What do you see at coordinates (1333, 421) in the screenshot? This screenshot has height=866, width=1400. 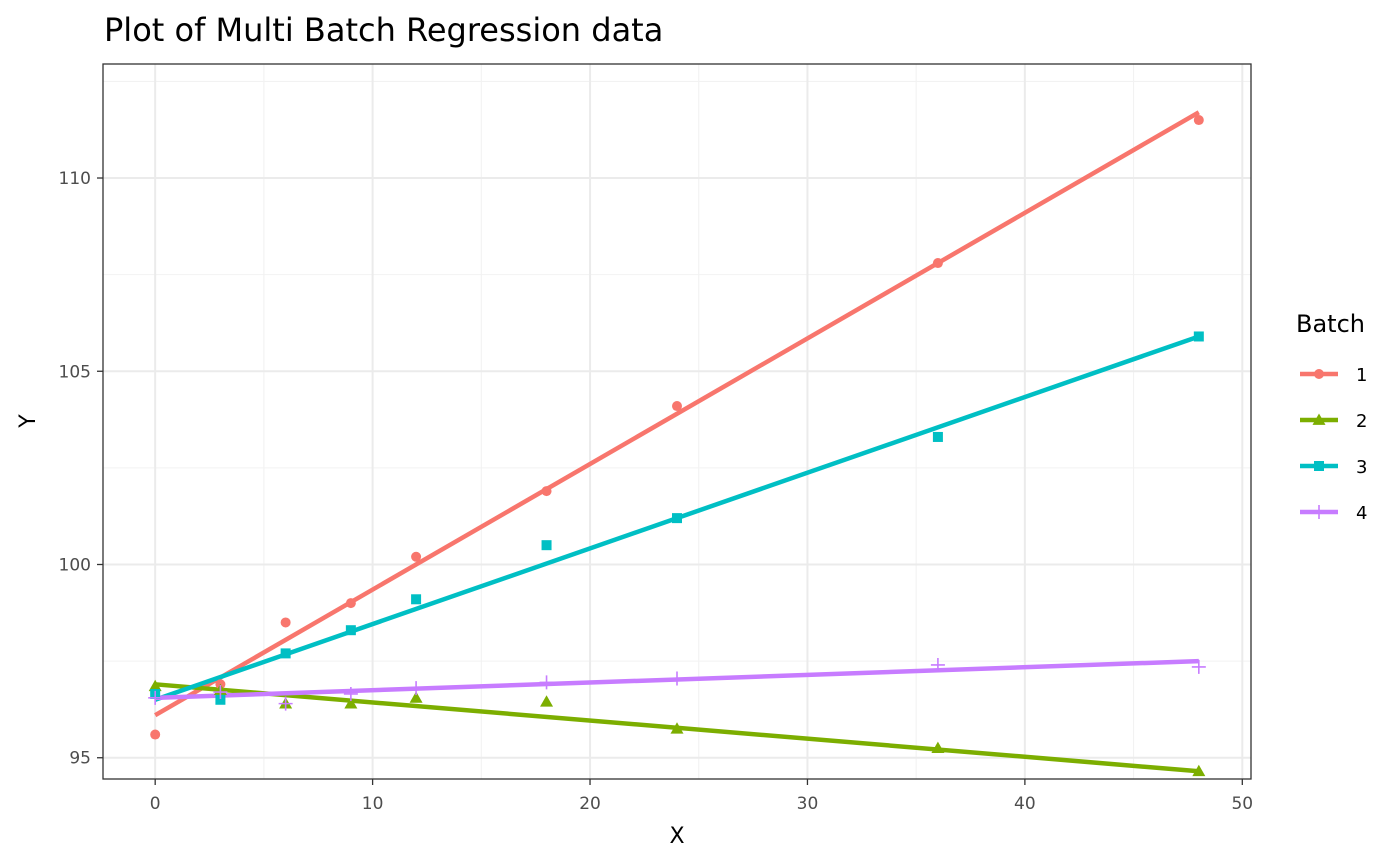 I see `legend-item-batch-2: 2` at bounding box center [1333, 421].